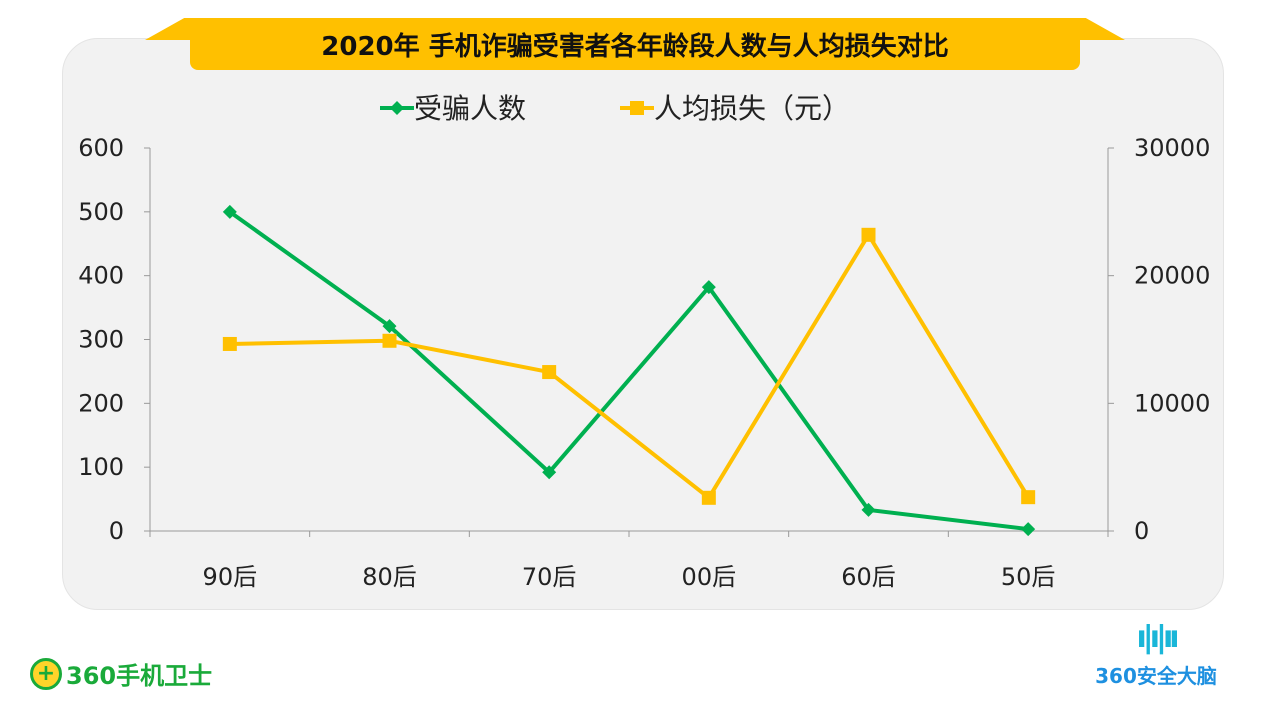  Describe the element at coordinates (1172, 403) in the screenshot. I see `right-tick-label: 10000` at that location.